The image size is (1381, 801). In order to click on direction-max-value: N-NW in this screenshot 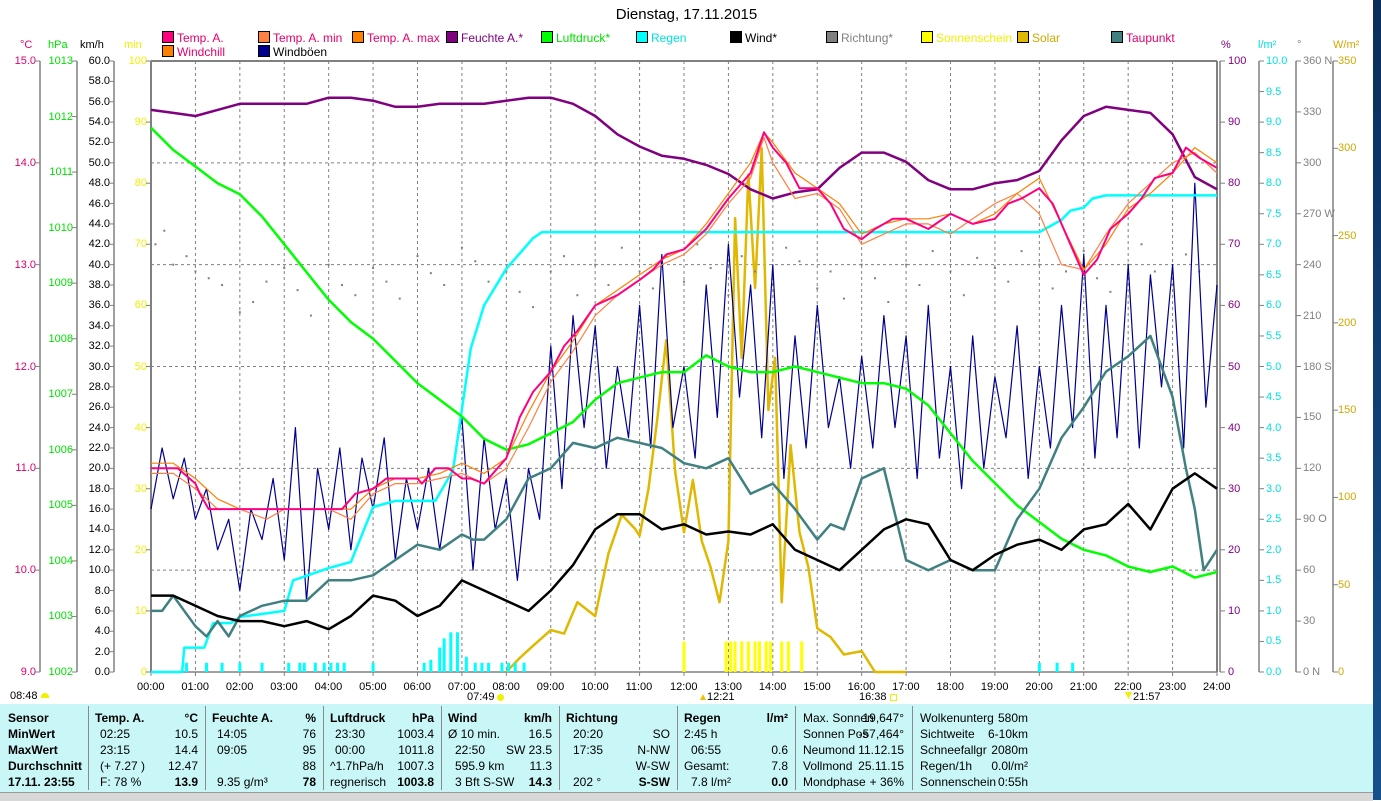, I will do `click(653, 750)`.